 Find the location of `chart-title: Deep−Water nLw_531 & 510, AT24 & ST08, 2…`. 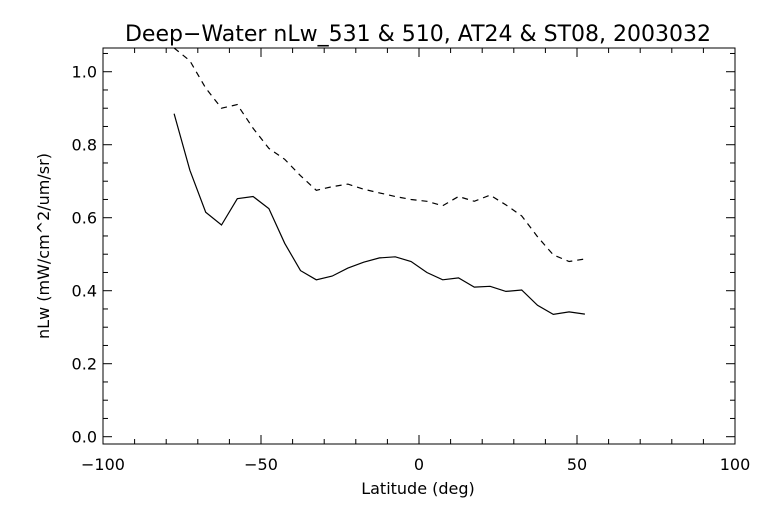

chart-title: Deep−Water nLw_531 & 510, AT24 & ST08, 2… is located at coordinates (418, 34).